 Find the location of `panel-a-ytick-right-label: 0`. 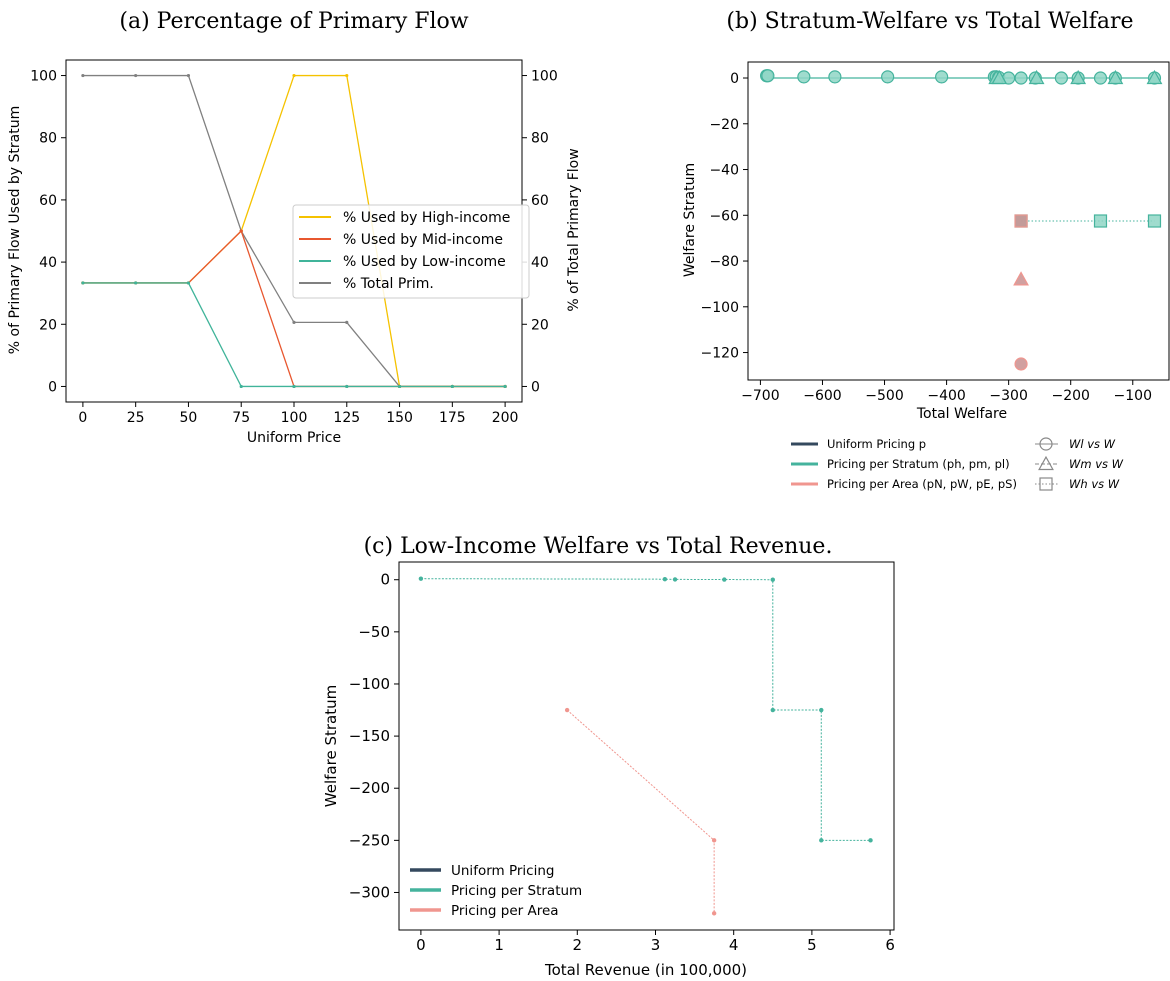

panel-a-ytick-right-label: 0 is located at coordinates (535, 387).